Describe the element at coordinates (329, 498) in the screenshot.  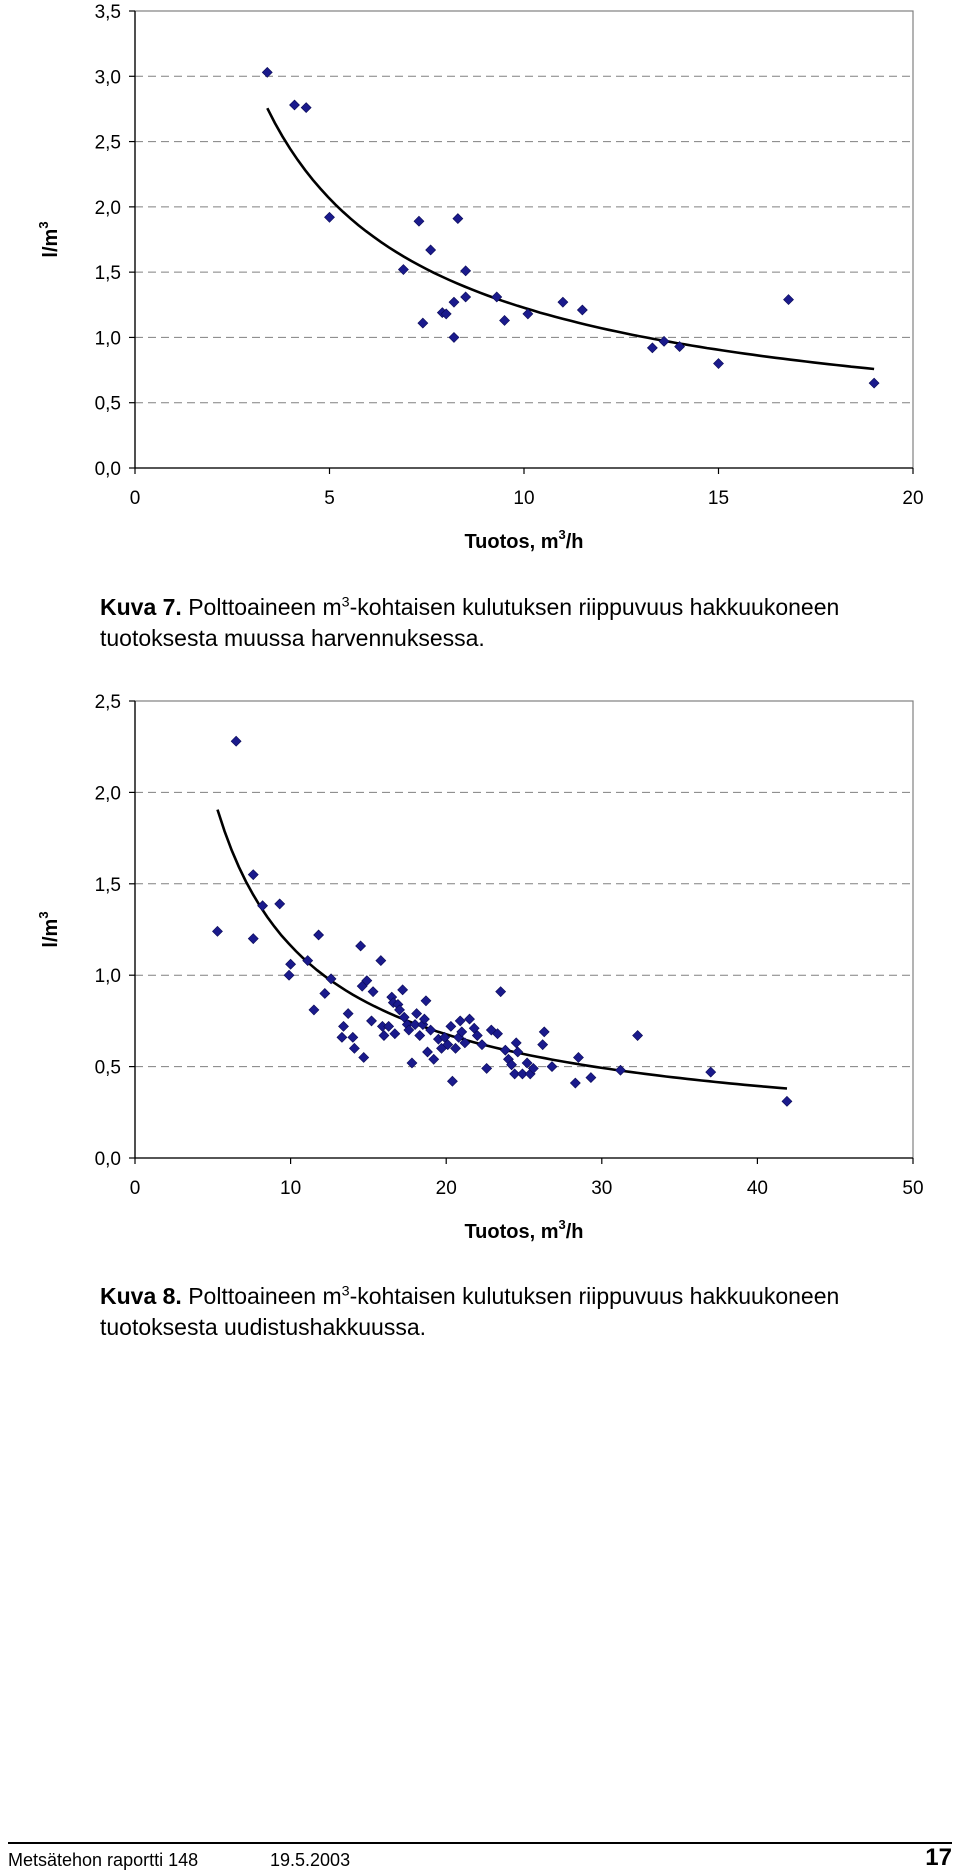
I see `x-tick-label: 5` at that location.